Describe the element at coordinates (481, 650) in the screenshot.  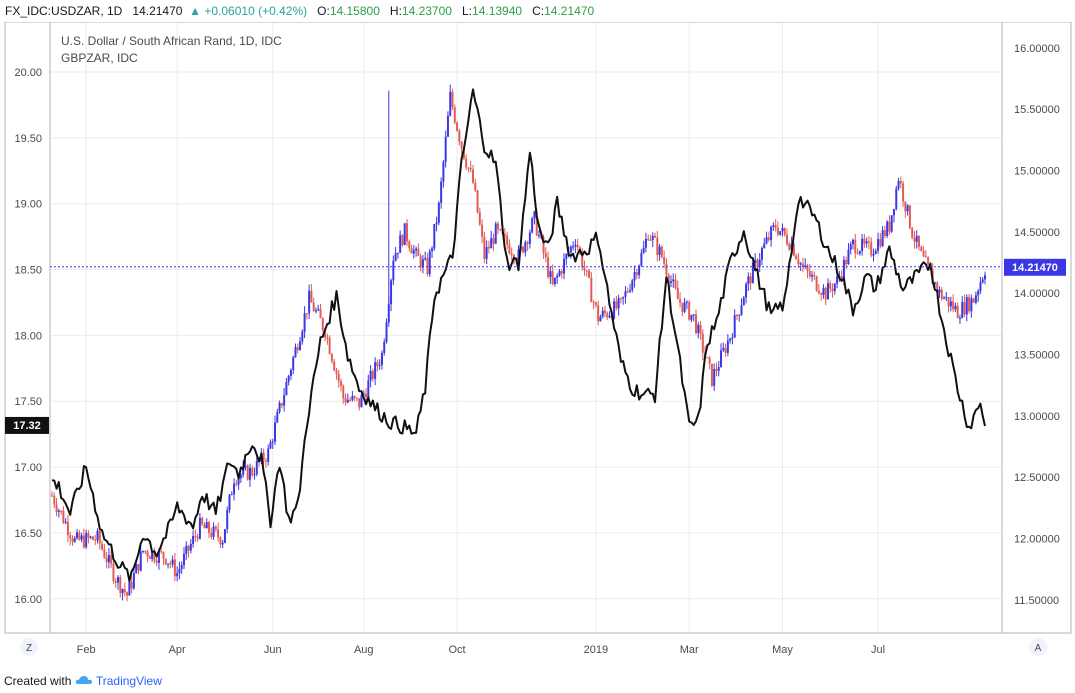
I see `time-axis: Feb Apr Jun Aug Oct 2019 Mar May Jul` at that location.